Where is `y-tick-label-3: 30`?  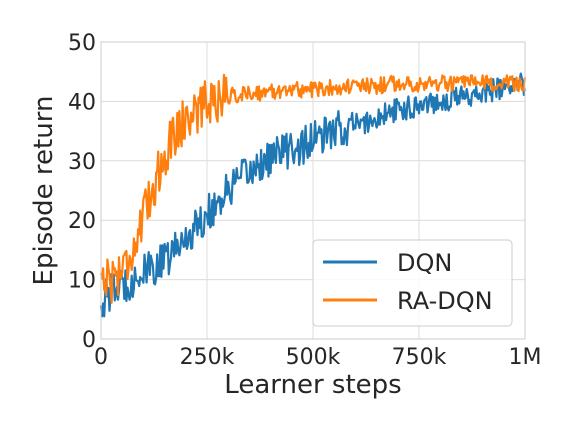 y-tick-label-3: 30 is located at coordinates (82, 162).